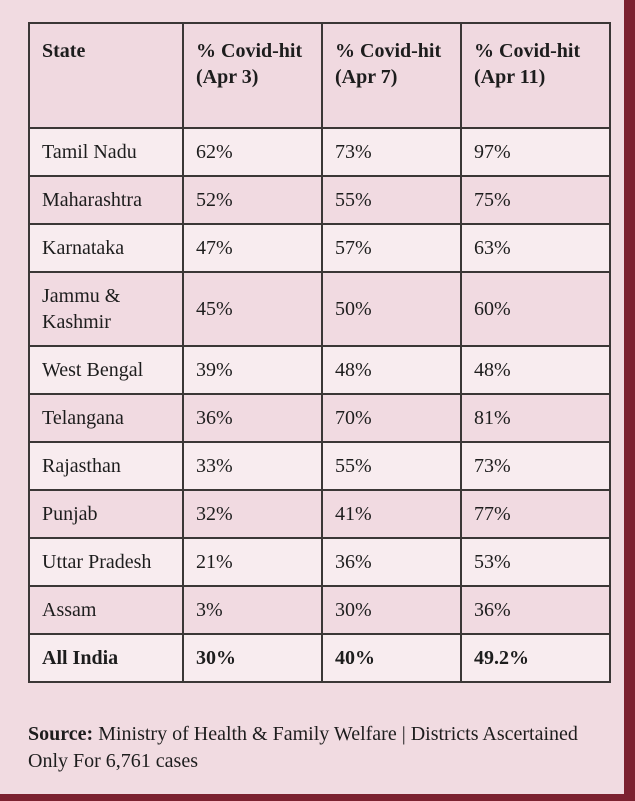  What do you see at coordinates (252, 610) in the screenshot?
I see `value-cell: 3%` at bounding box center [252, 610].